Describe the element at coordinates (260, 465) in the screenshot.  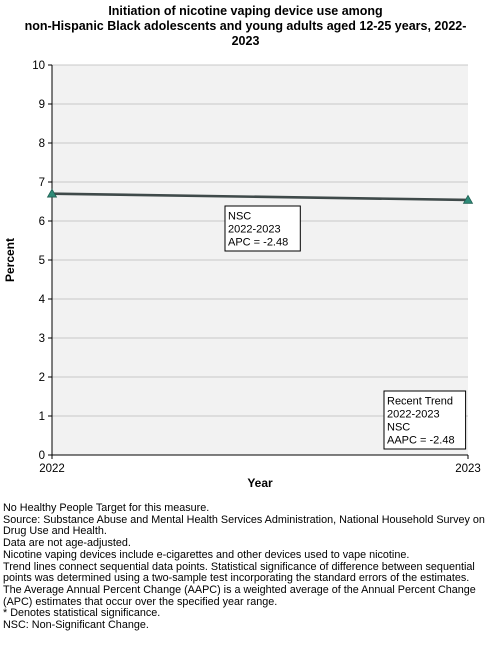
I see `x-axis-ticks: 2022 2023` at that location.